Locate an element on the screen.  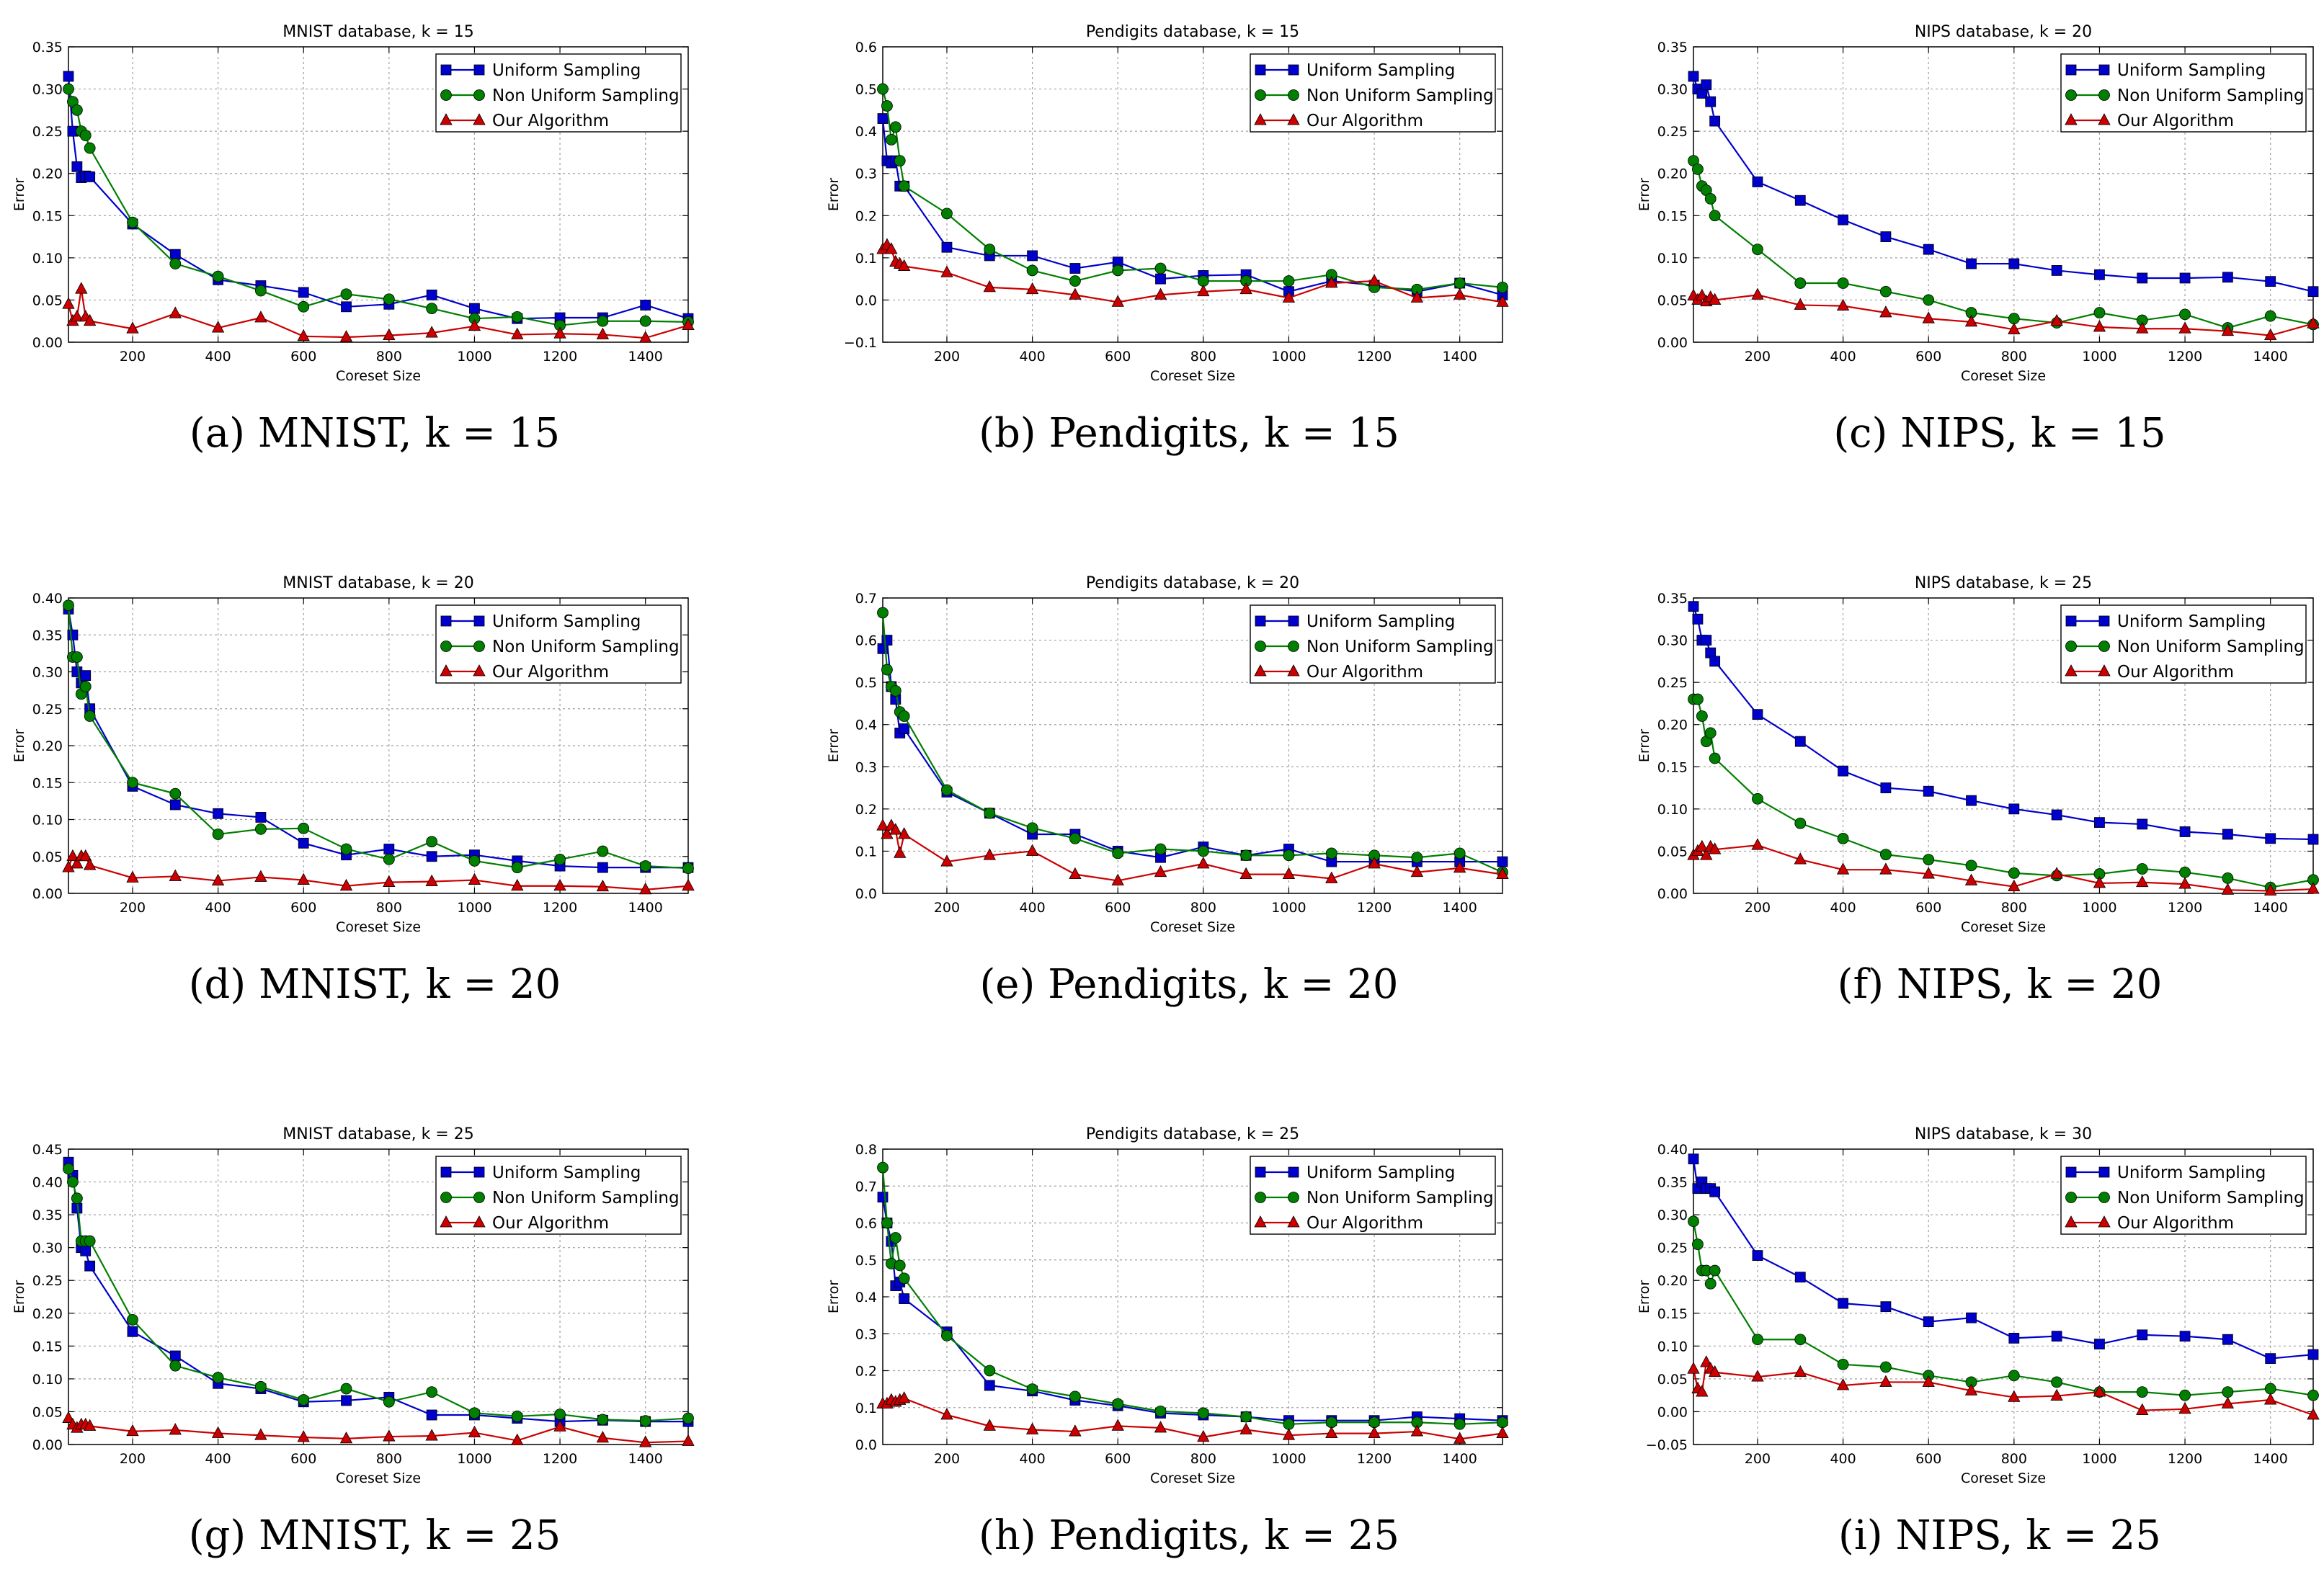
series-line is located at coordinates (378, 1430).